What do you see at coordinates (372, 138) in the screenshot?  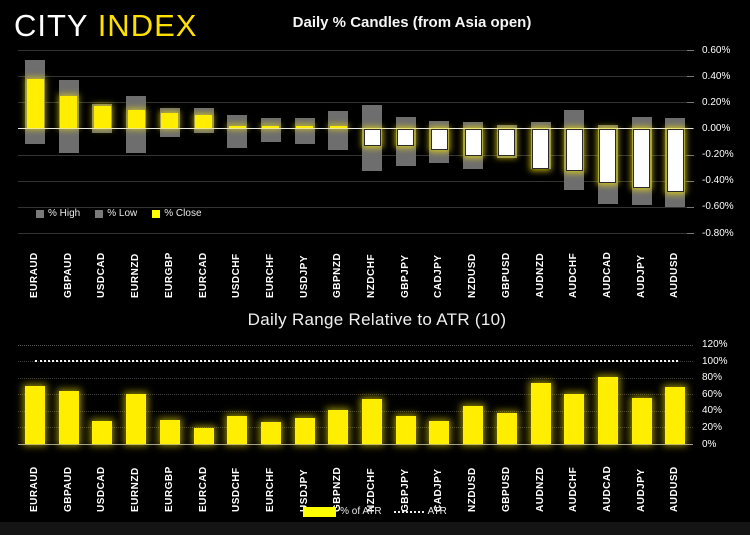 I see `close-bar-NZDCHF` at bounding box center [372, 138].